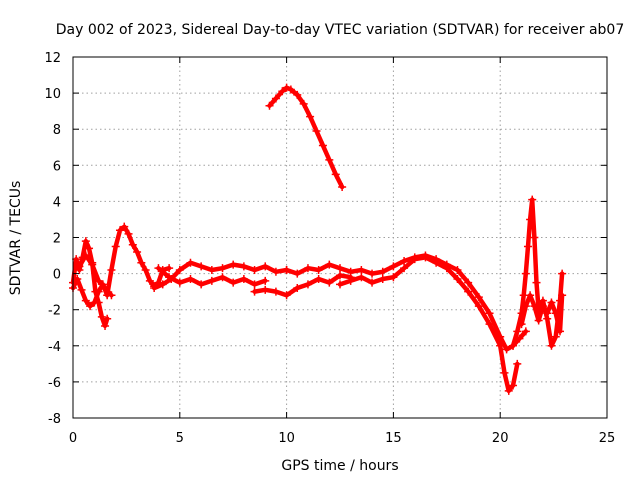 The image size is (640, 480). Describe the element at coordinates (54, 383) in the screenshot. I see `y-tick-label: -6` at that location.